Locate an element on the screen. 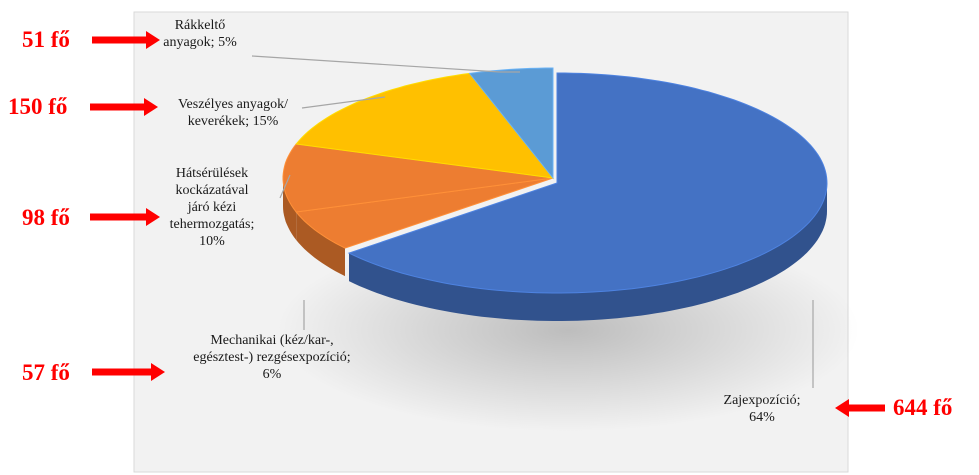  employee-count-label: 150 fő is located at coordinates (37, 106).